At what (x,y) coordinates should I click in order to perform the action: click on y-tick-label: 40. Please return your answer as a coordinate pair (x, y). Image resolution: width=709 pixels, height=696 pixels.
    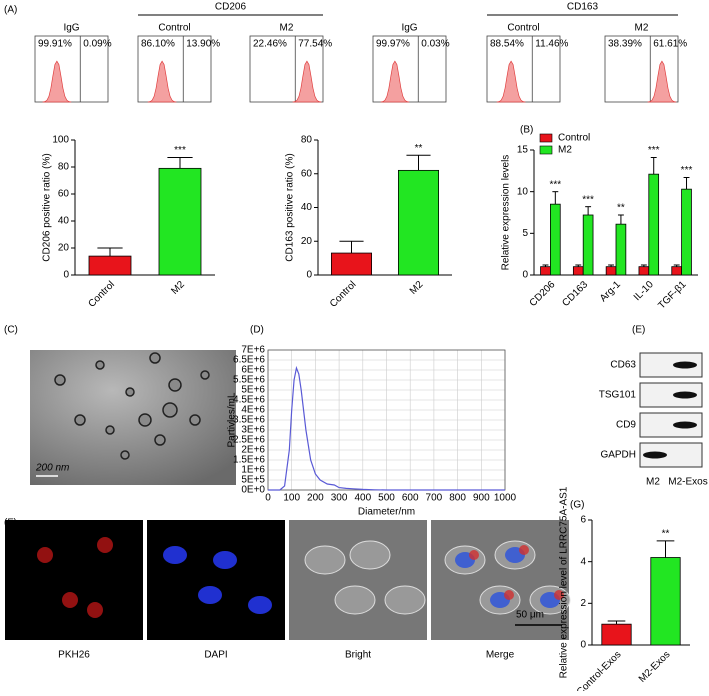
    Looking at the image, I should click on (307, 207).